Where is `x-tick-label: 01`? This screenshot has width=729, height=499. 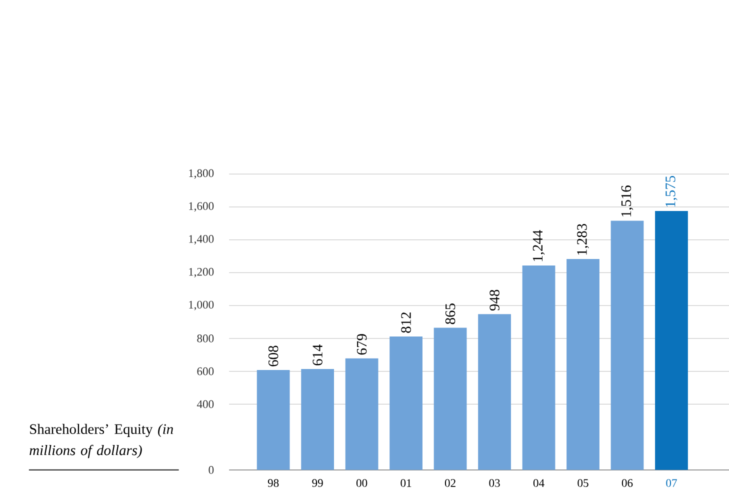 x-tick-label: 01 is located at coordinates (406, 483).